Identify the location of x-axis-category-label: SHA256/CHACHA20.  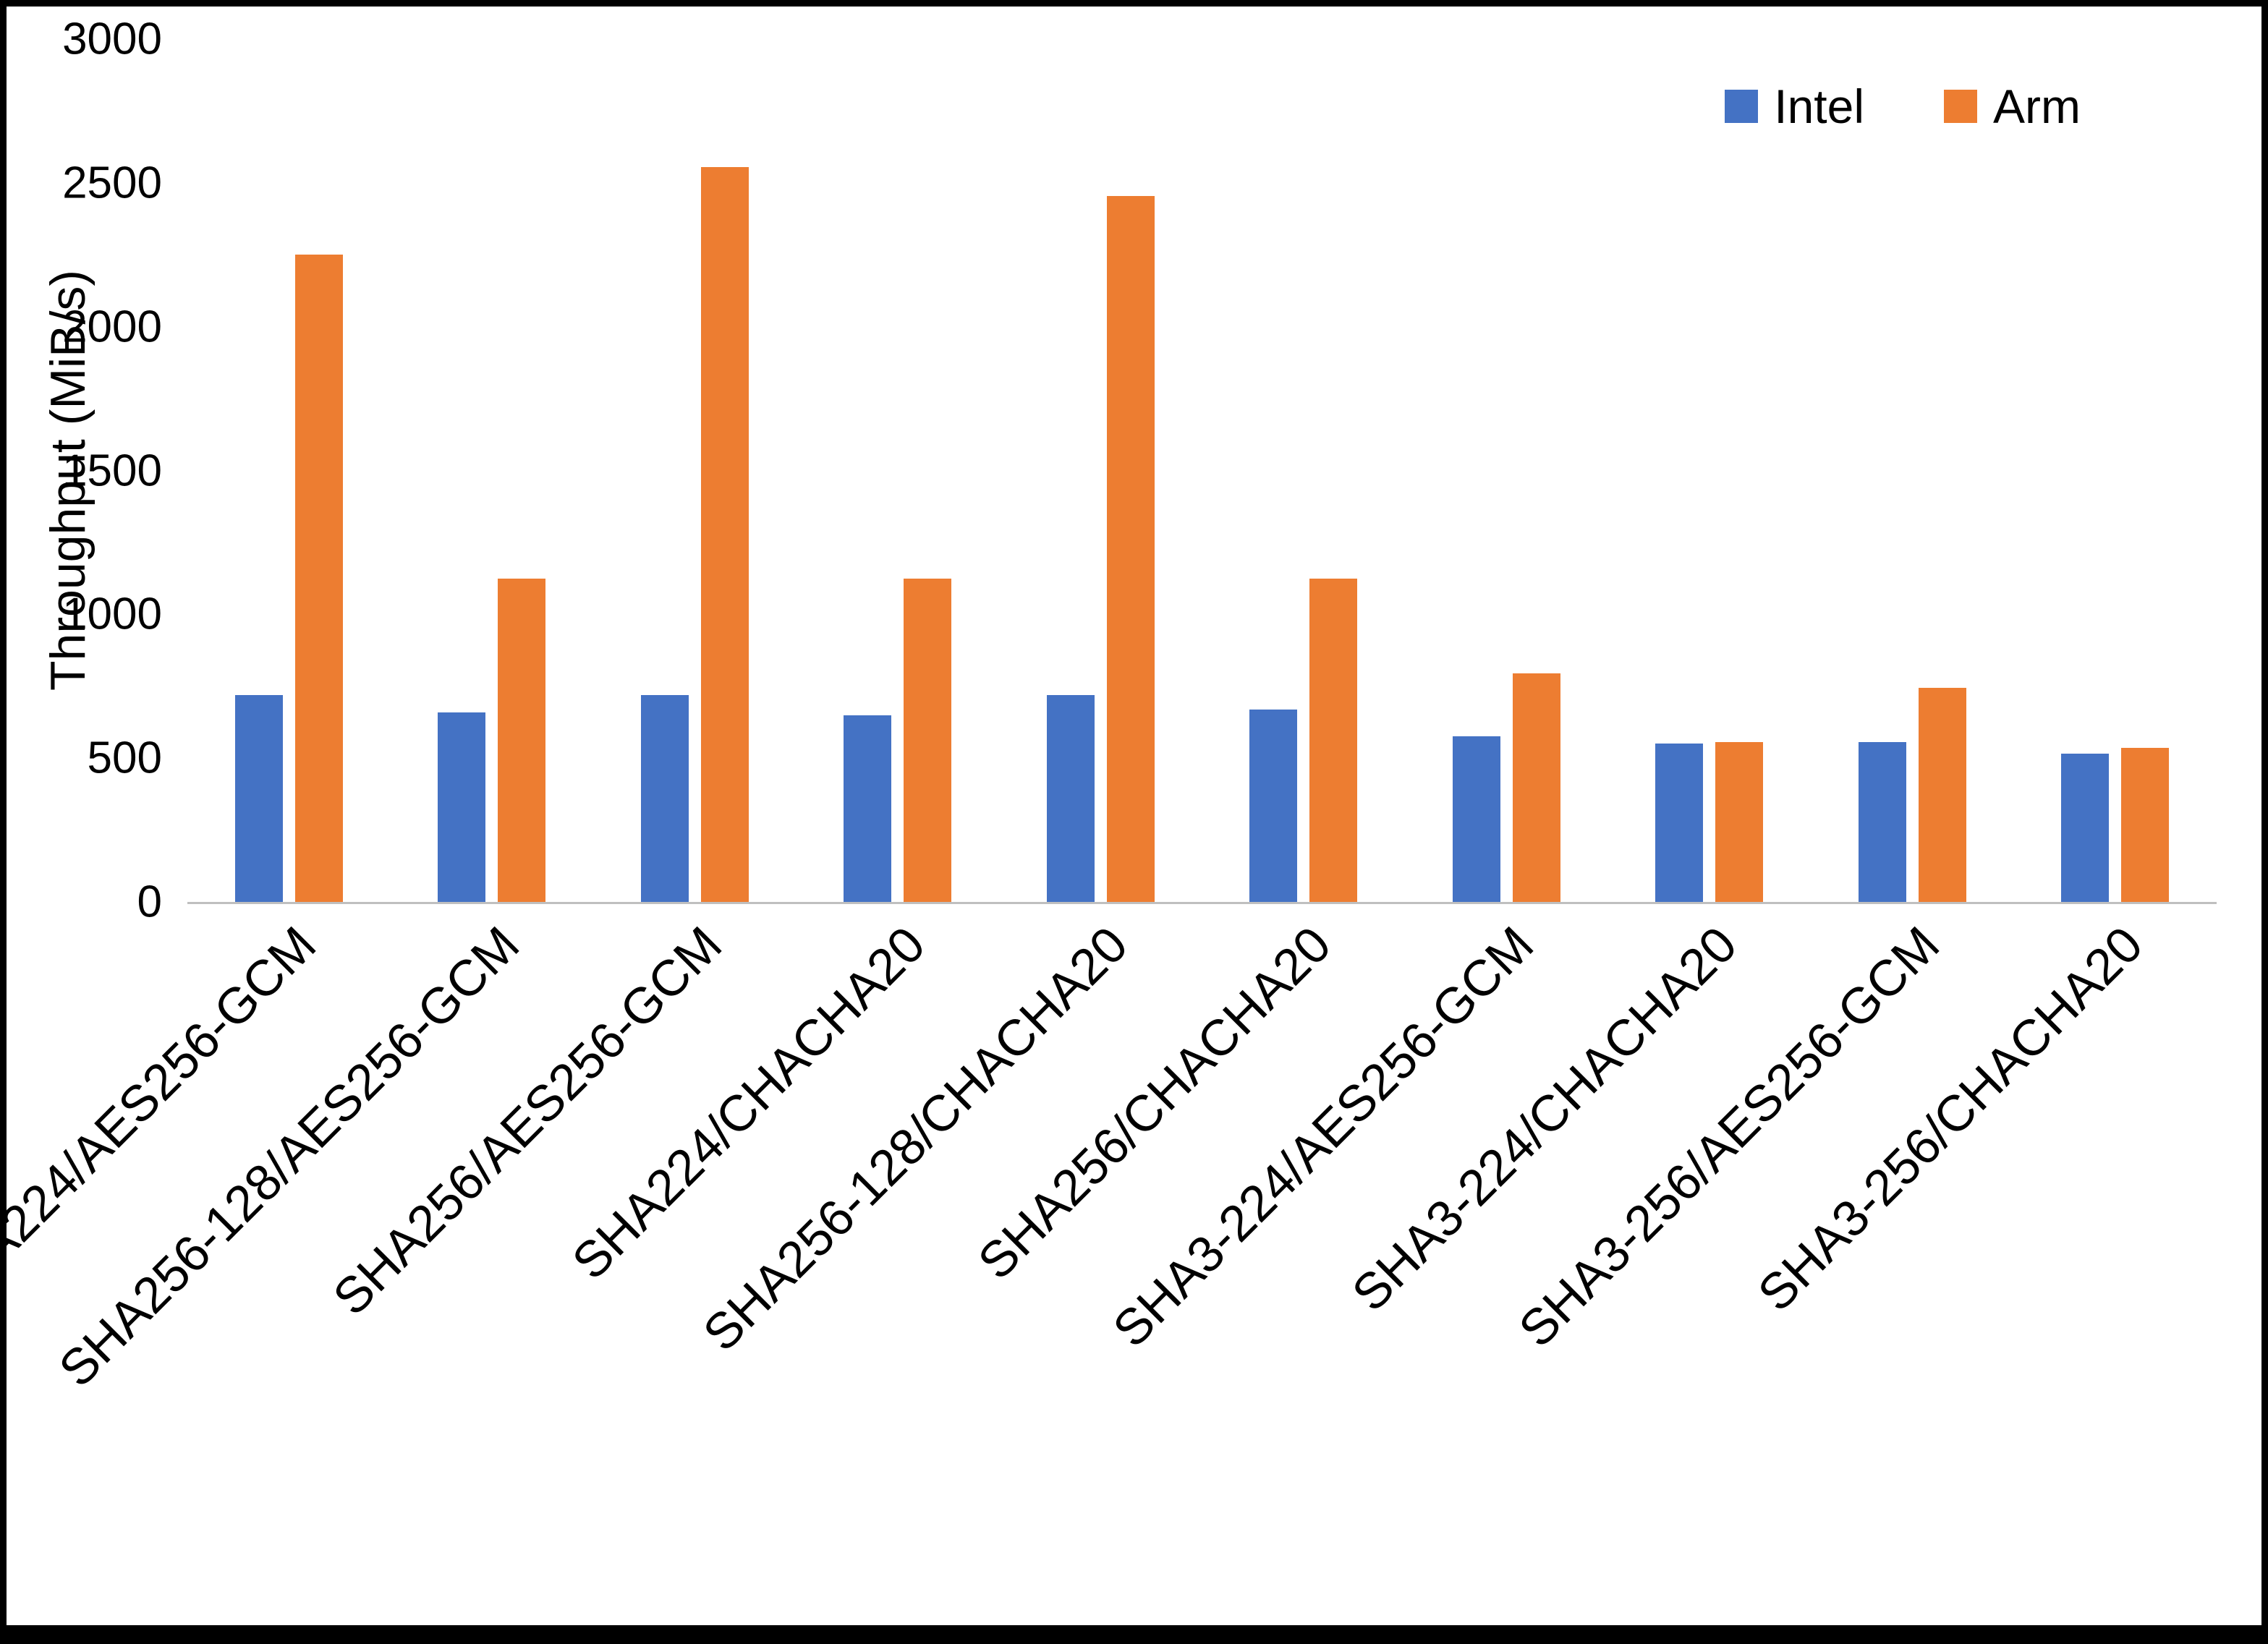
(1154, 1103).